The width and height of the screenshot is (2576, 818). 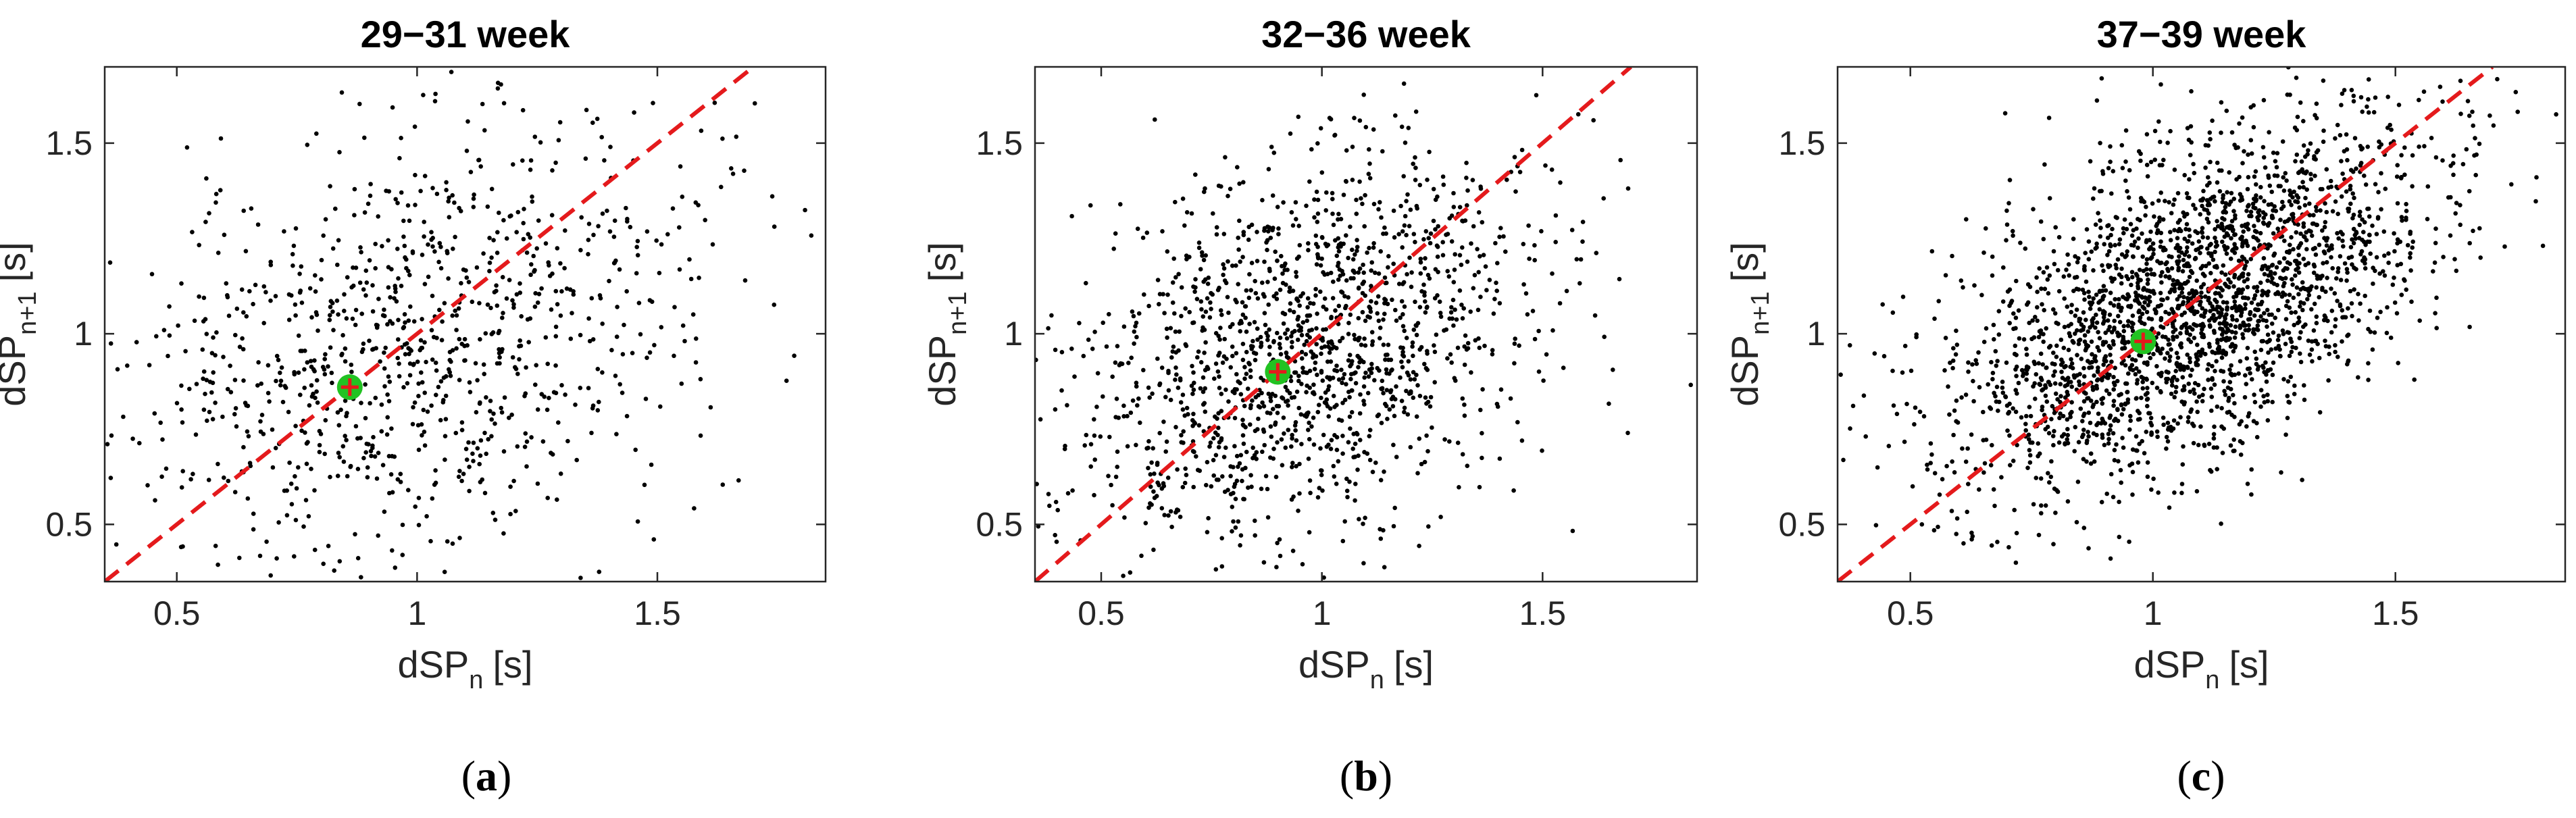 I want to click on caption-open-paren: (, so click(x=468, y=776).